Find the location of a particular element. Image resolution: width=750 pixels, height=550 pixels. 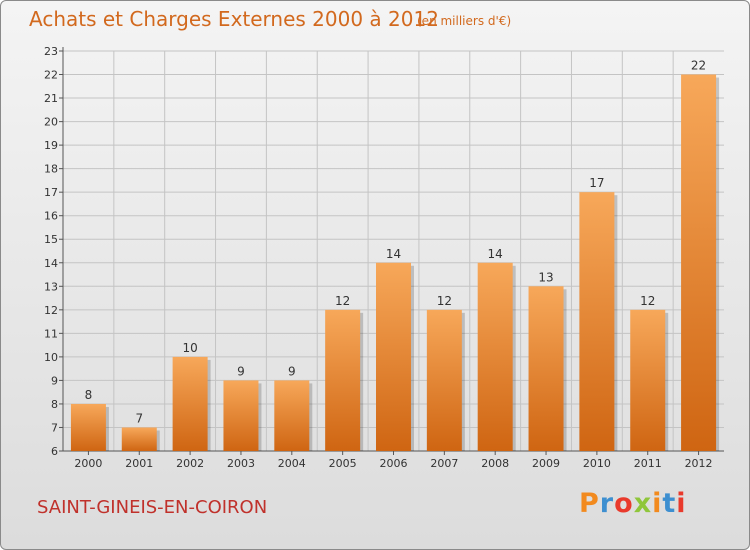

y-tick-label: 23 is located at coordinates (51, 51).